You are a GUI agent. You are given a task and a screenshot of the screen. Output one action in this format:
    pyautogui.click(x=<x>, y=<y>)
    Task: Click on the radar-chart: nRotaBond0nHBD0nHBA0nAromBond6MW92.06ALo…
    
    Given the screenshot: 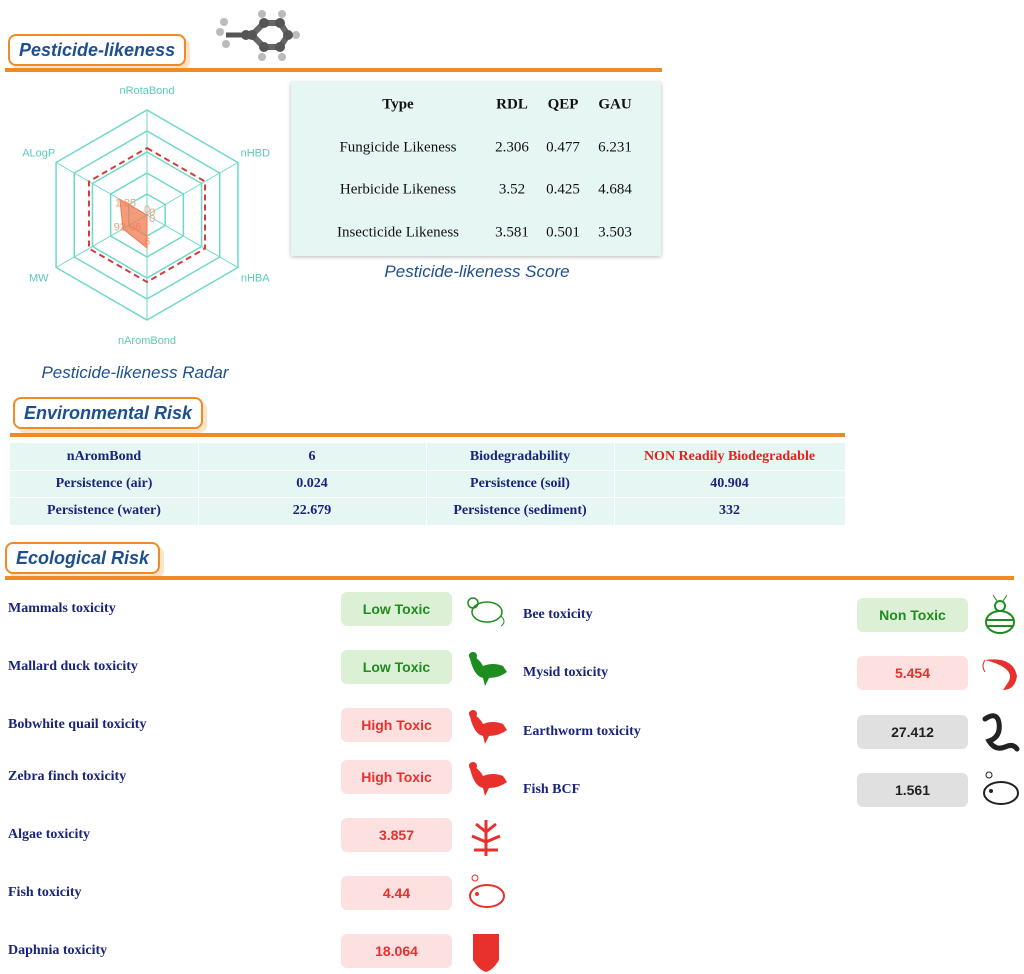 What is the action you would take?
    pyautogui.click(x=146, y=216)
    